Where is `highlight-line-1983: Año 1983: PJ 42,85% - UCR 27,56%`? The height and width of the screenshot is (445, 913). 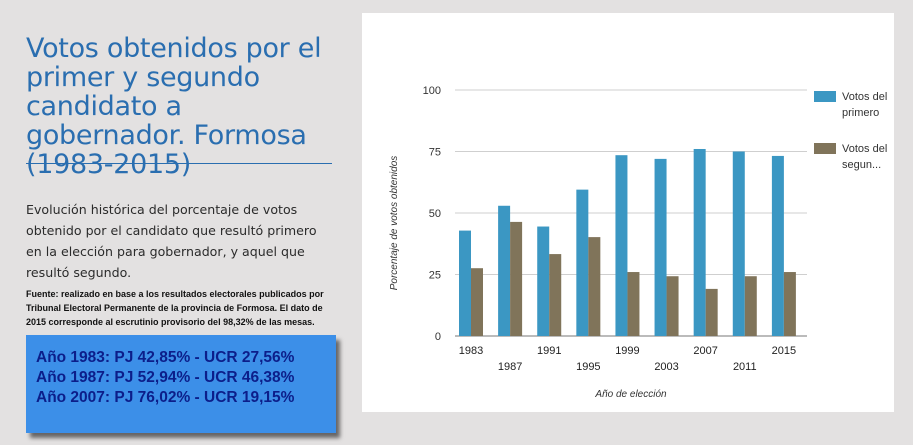
highlight-line-1983: Año 1983: PJ 42,85% - UCR 27,56% is located at coordinates (165, 357).